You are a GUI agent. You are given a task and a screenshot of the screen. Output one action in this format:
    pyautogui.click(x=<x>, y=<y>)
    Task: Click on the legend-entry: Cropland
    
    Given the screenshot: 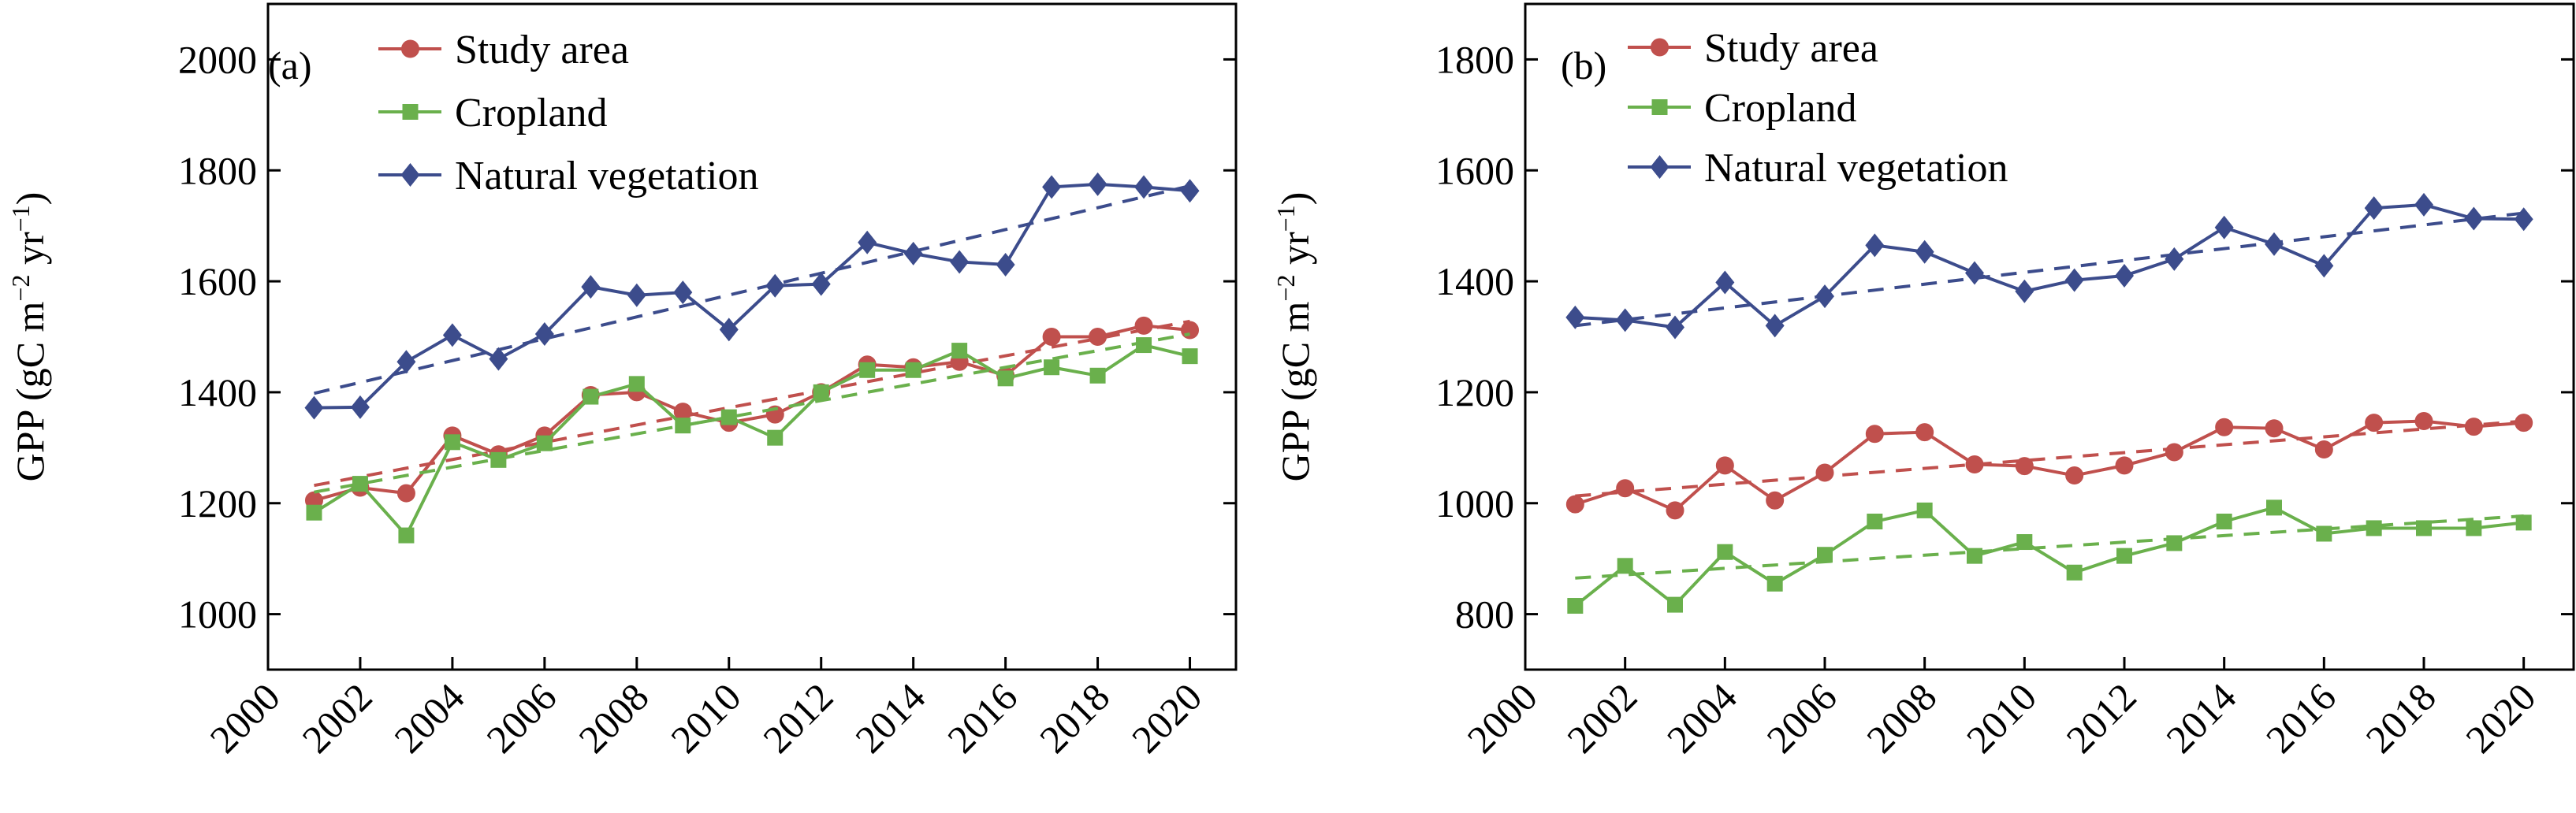 What is the action you would take?
    pyautogui.click(x=1742, y=108)
    